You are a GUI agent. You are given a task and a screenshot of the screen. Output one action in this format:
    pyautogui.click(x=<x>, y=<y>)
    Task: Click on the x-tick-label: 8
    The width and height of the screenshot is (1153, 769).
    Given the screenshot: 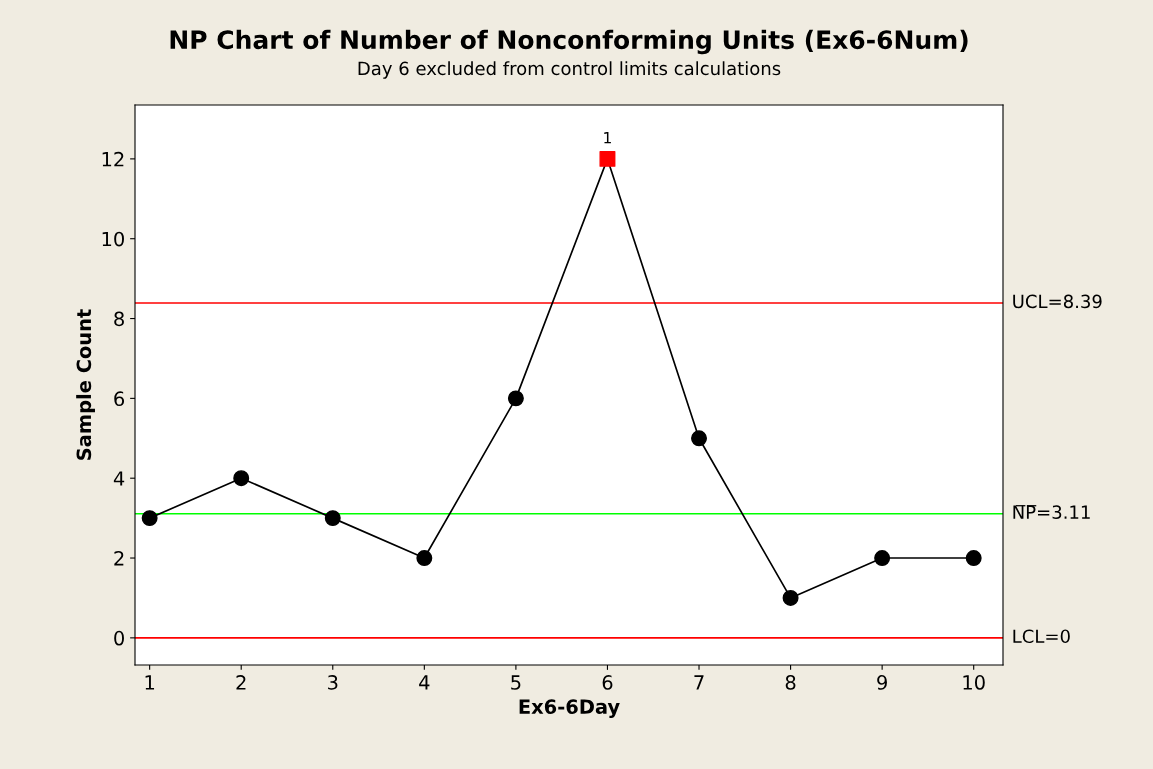 What is the action you would take?
    pyautogui.click(x=790, y=682)
    